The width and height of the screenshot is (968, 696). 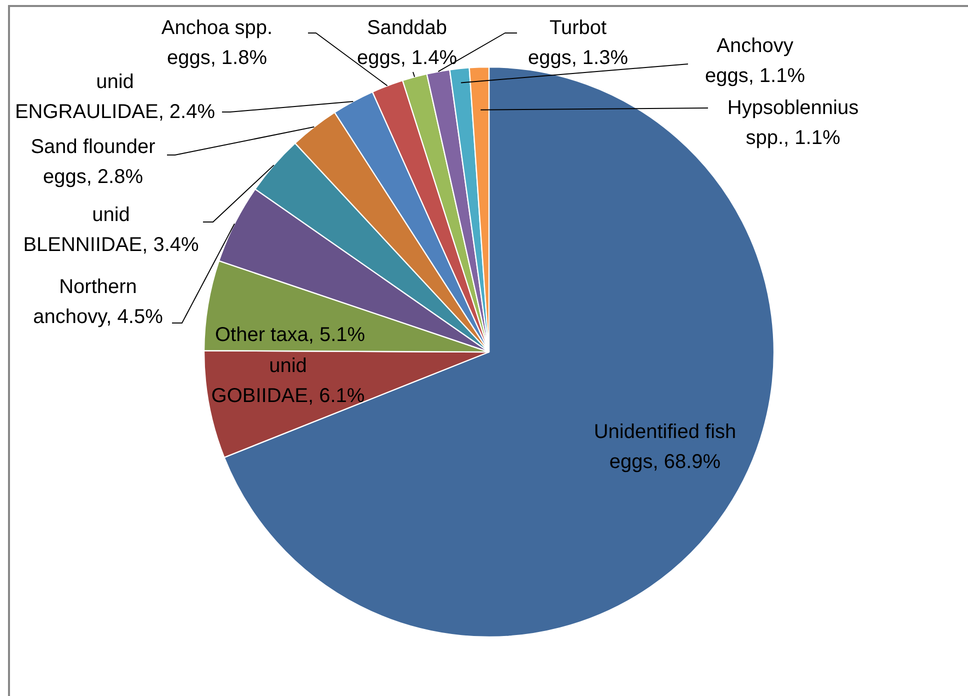 What do you see at coordinates (217, 43) in the screenshot?
I see `slice-label: Anchoa spp. eggs, 1.8%` at bounding box center [217, 43].